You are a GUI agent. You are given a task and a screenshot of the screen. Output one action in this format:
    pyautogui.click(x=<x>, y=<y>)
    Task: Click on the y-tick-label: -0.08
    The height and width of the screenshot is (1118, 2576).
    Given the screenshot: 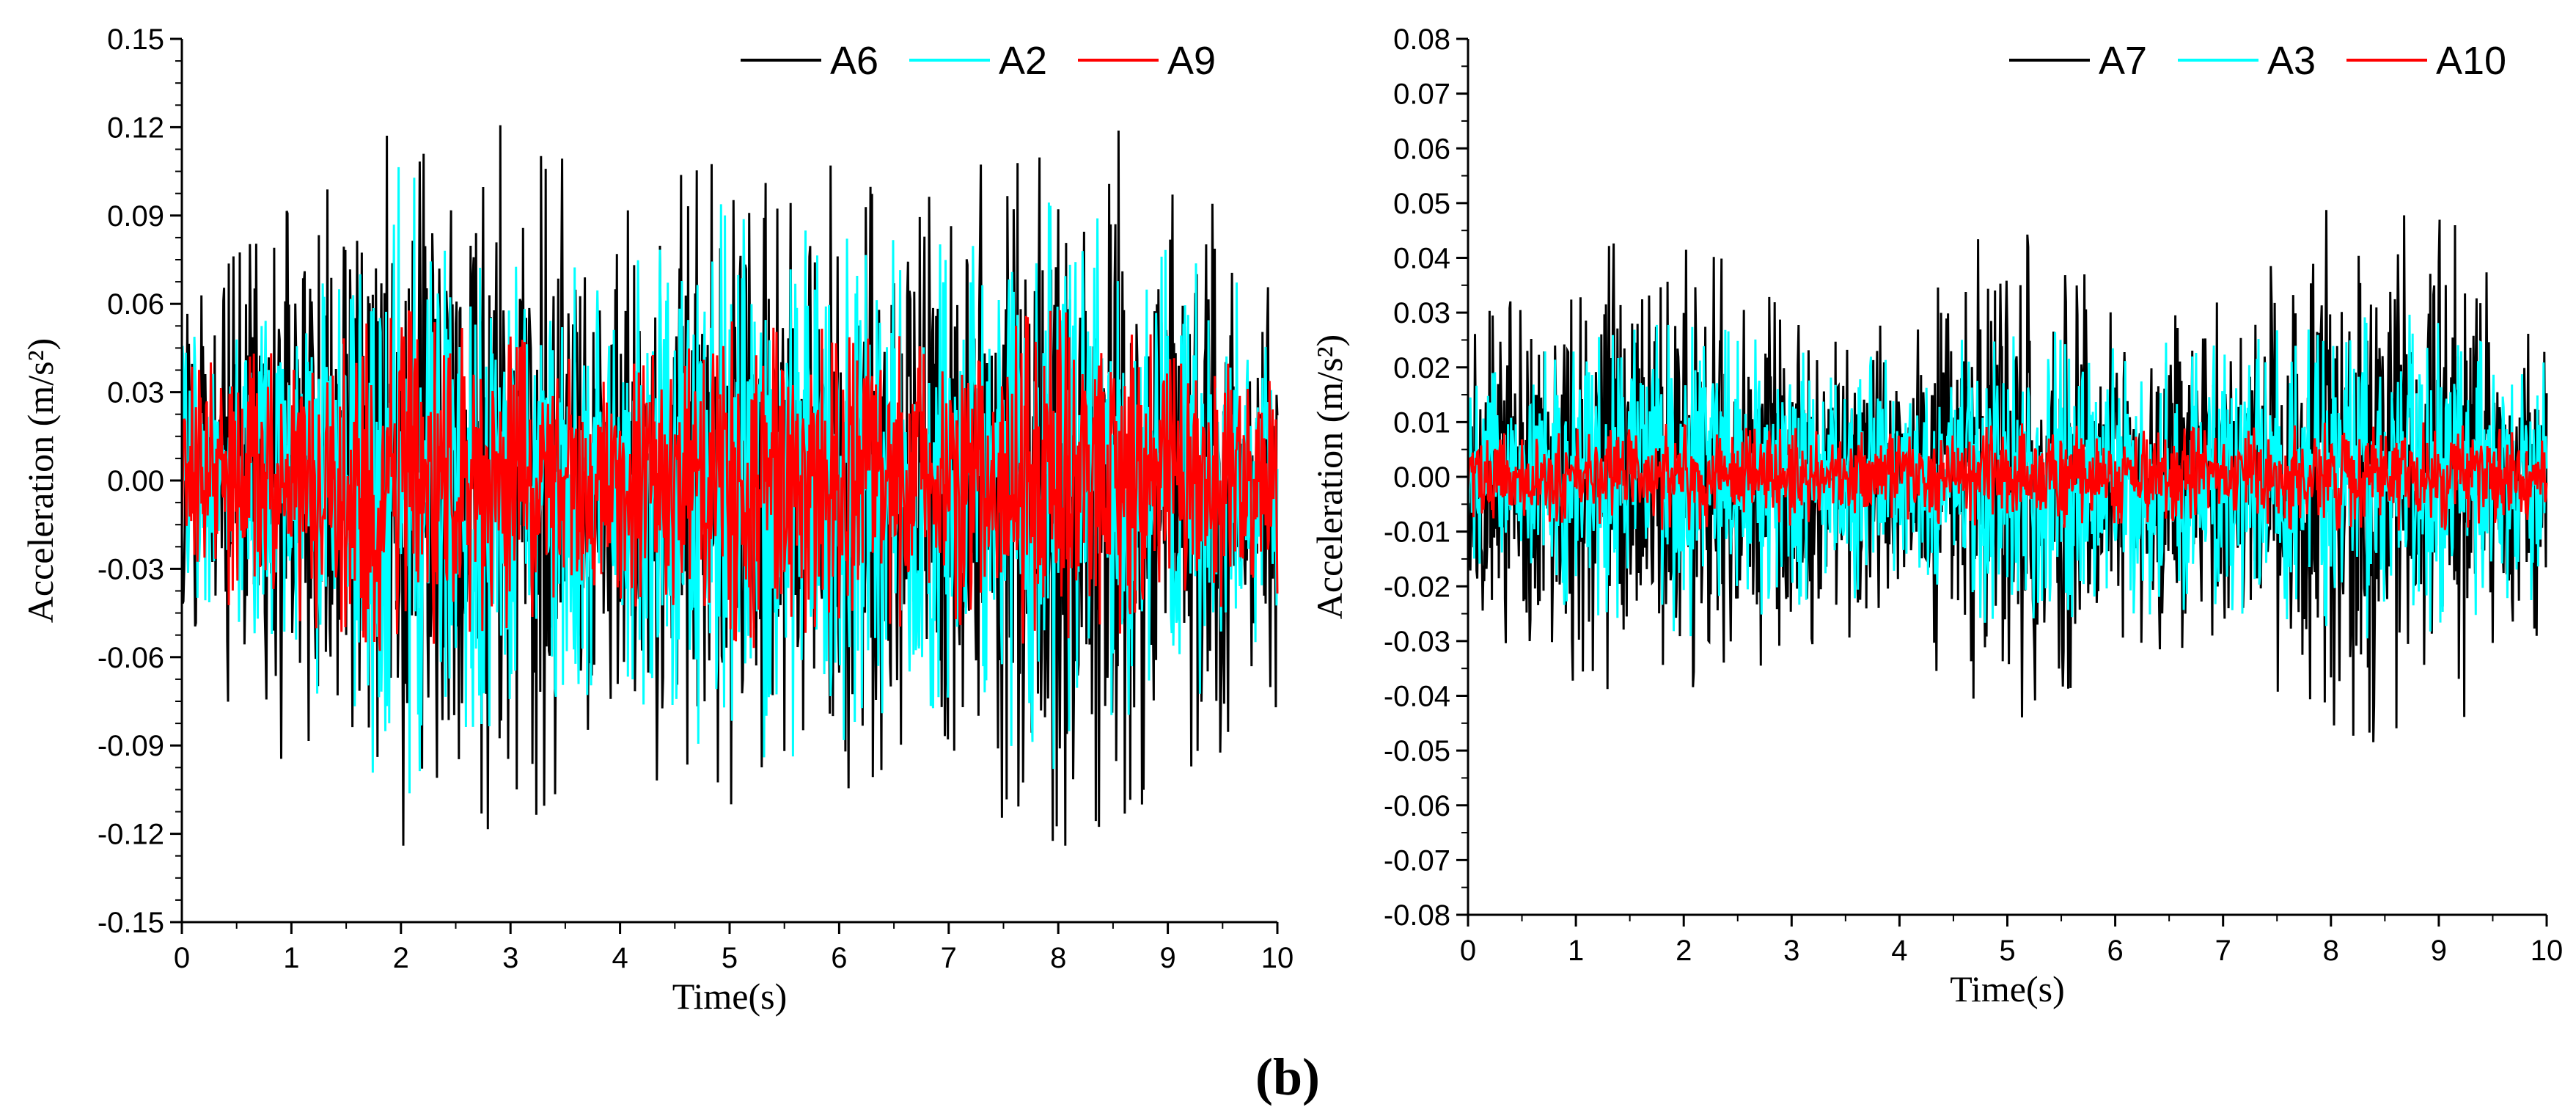 What is the action you would take?
    pyautogui.click(x=1417, y=915)
    